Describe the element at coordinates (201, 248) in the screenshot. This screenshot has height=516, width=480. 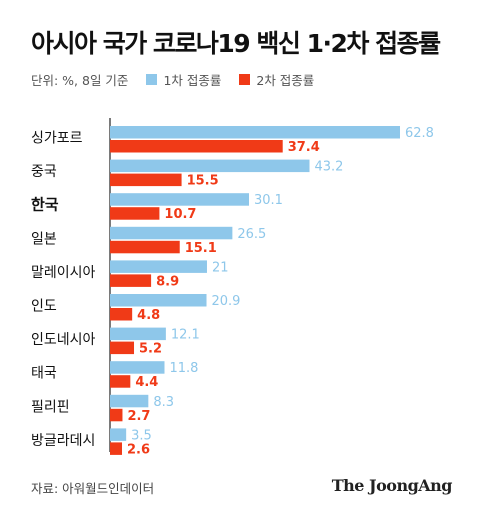
I see `data-label-second-dose: 15.1` at that location.